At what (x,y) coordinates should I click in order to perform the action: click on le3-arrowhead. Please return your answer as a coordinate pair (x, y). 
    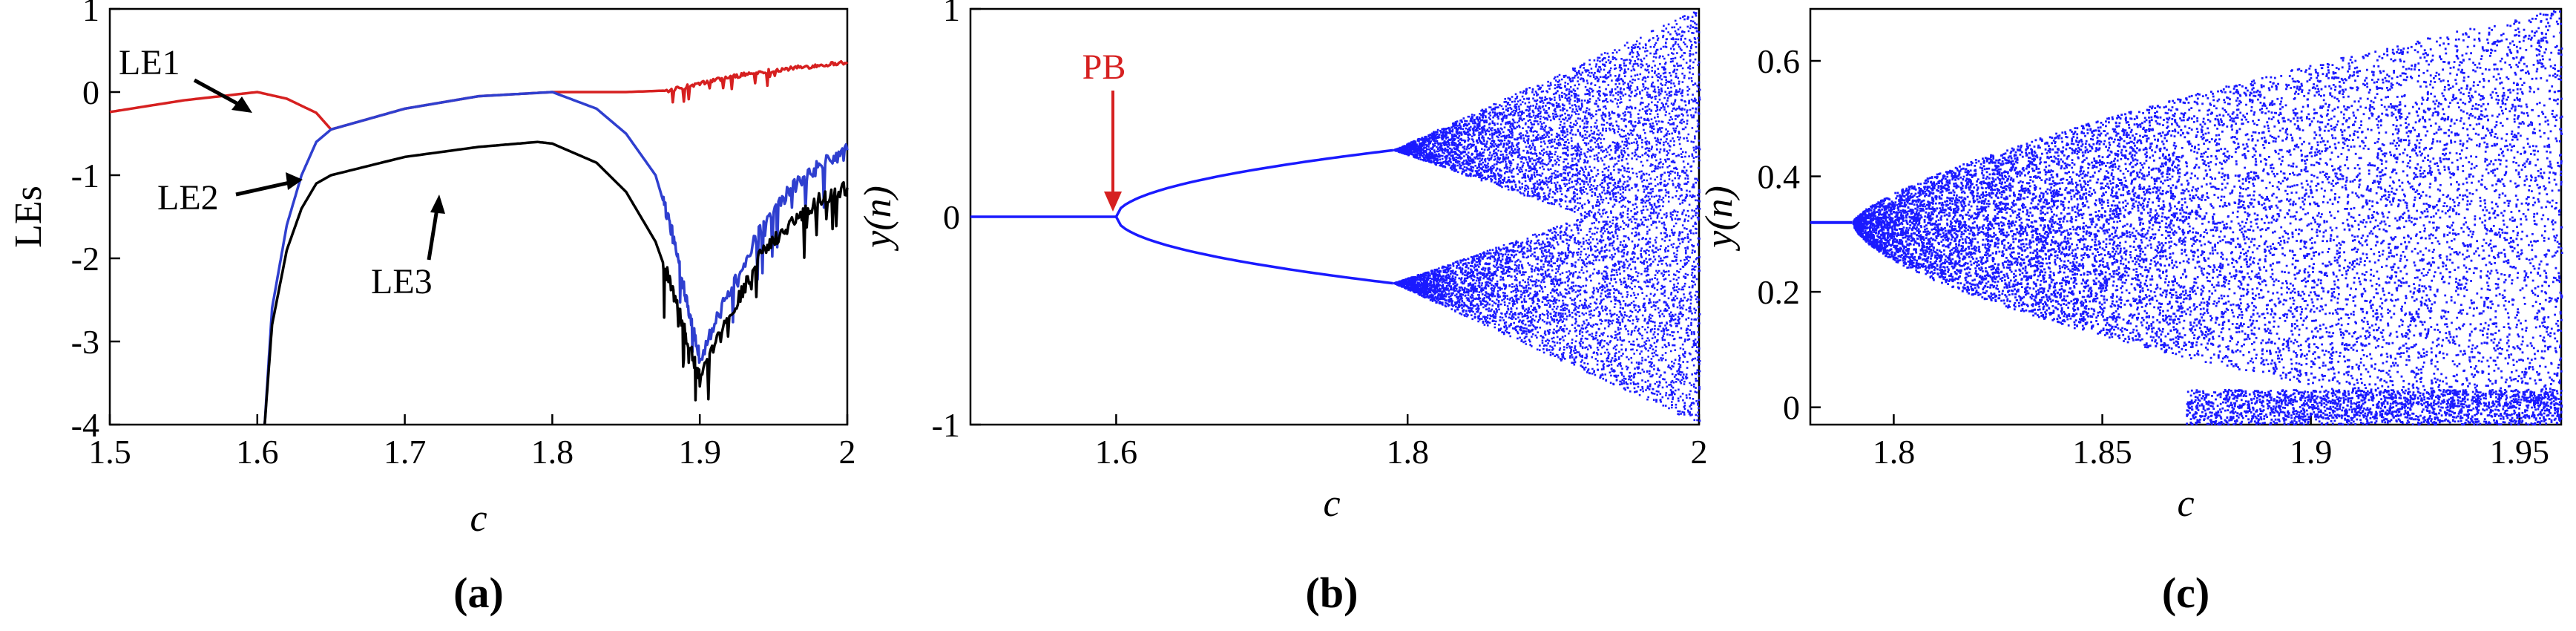
    Looking at the image, I should click on (437, 204).